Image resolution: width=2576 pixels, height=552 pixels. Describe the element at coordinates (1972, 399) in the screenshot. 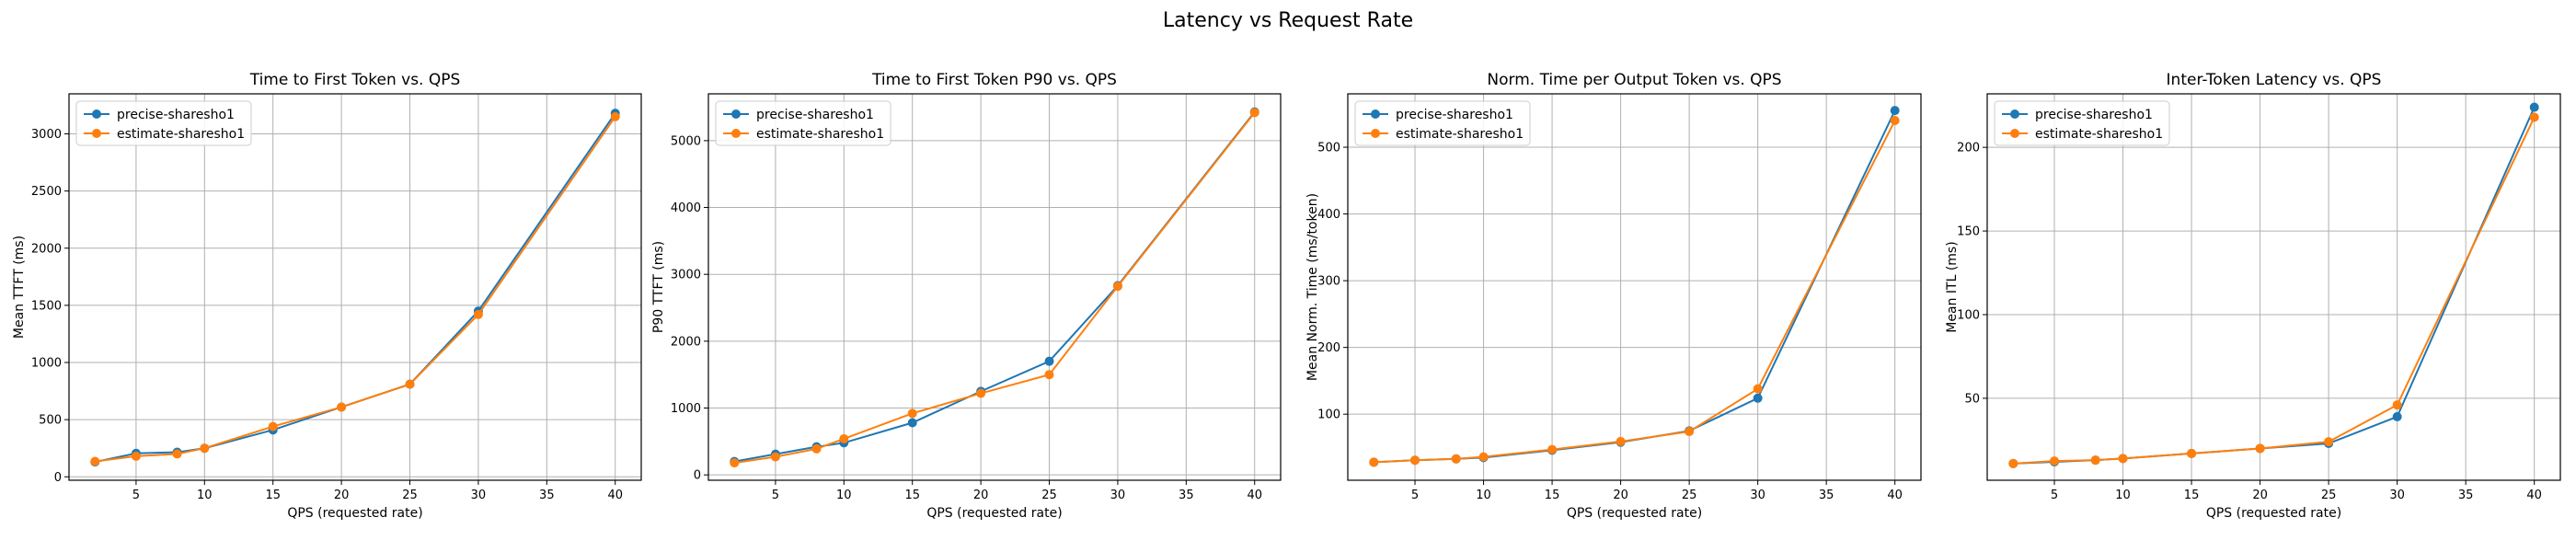

I see `y-tick-label: 50` at that location.